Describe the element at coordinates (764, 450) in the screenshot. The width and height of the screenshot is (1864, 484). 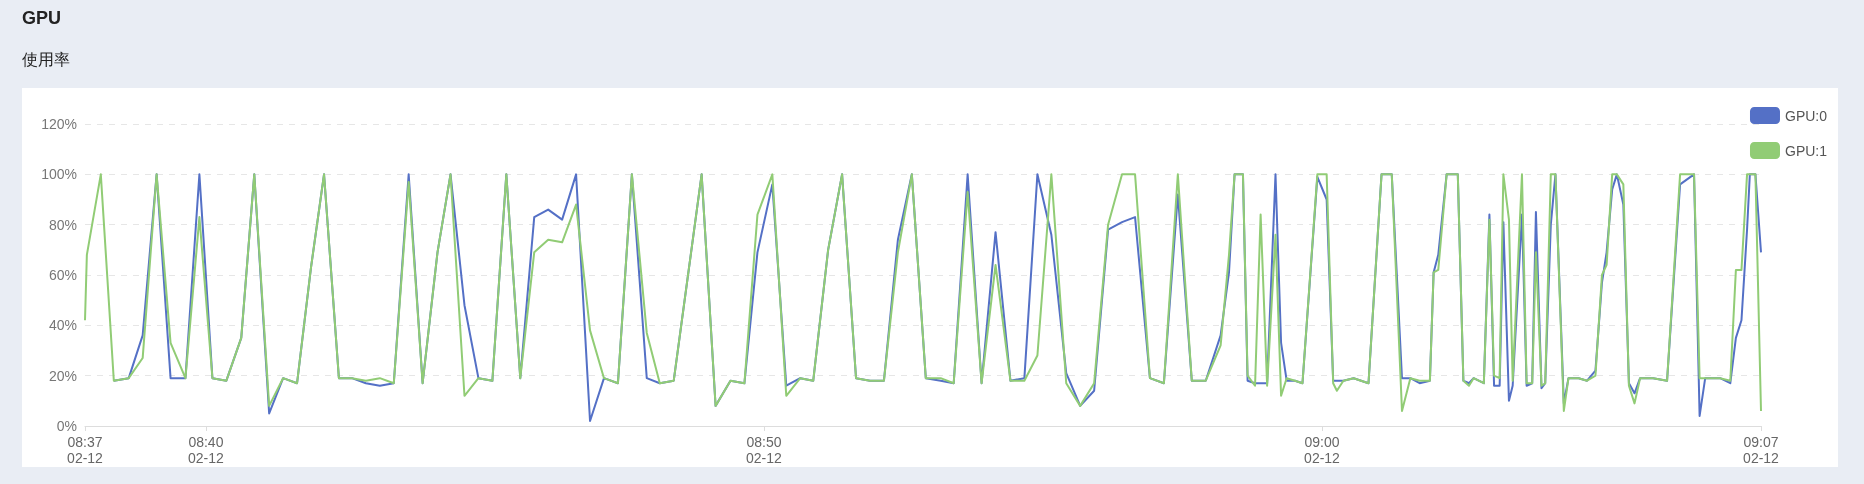
I see `x-tick-label: 08:50 02-12` at that location.